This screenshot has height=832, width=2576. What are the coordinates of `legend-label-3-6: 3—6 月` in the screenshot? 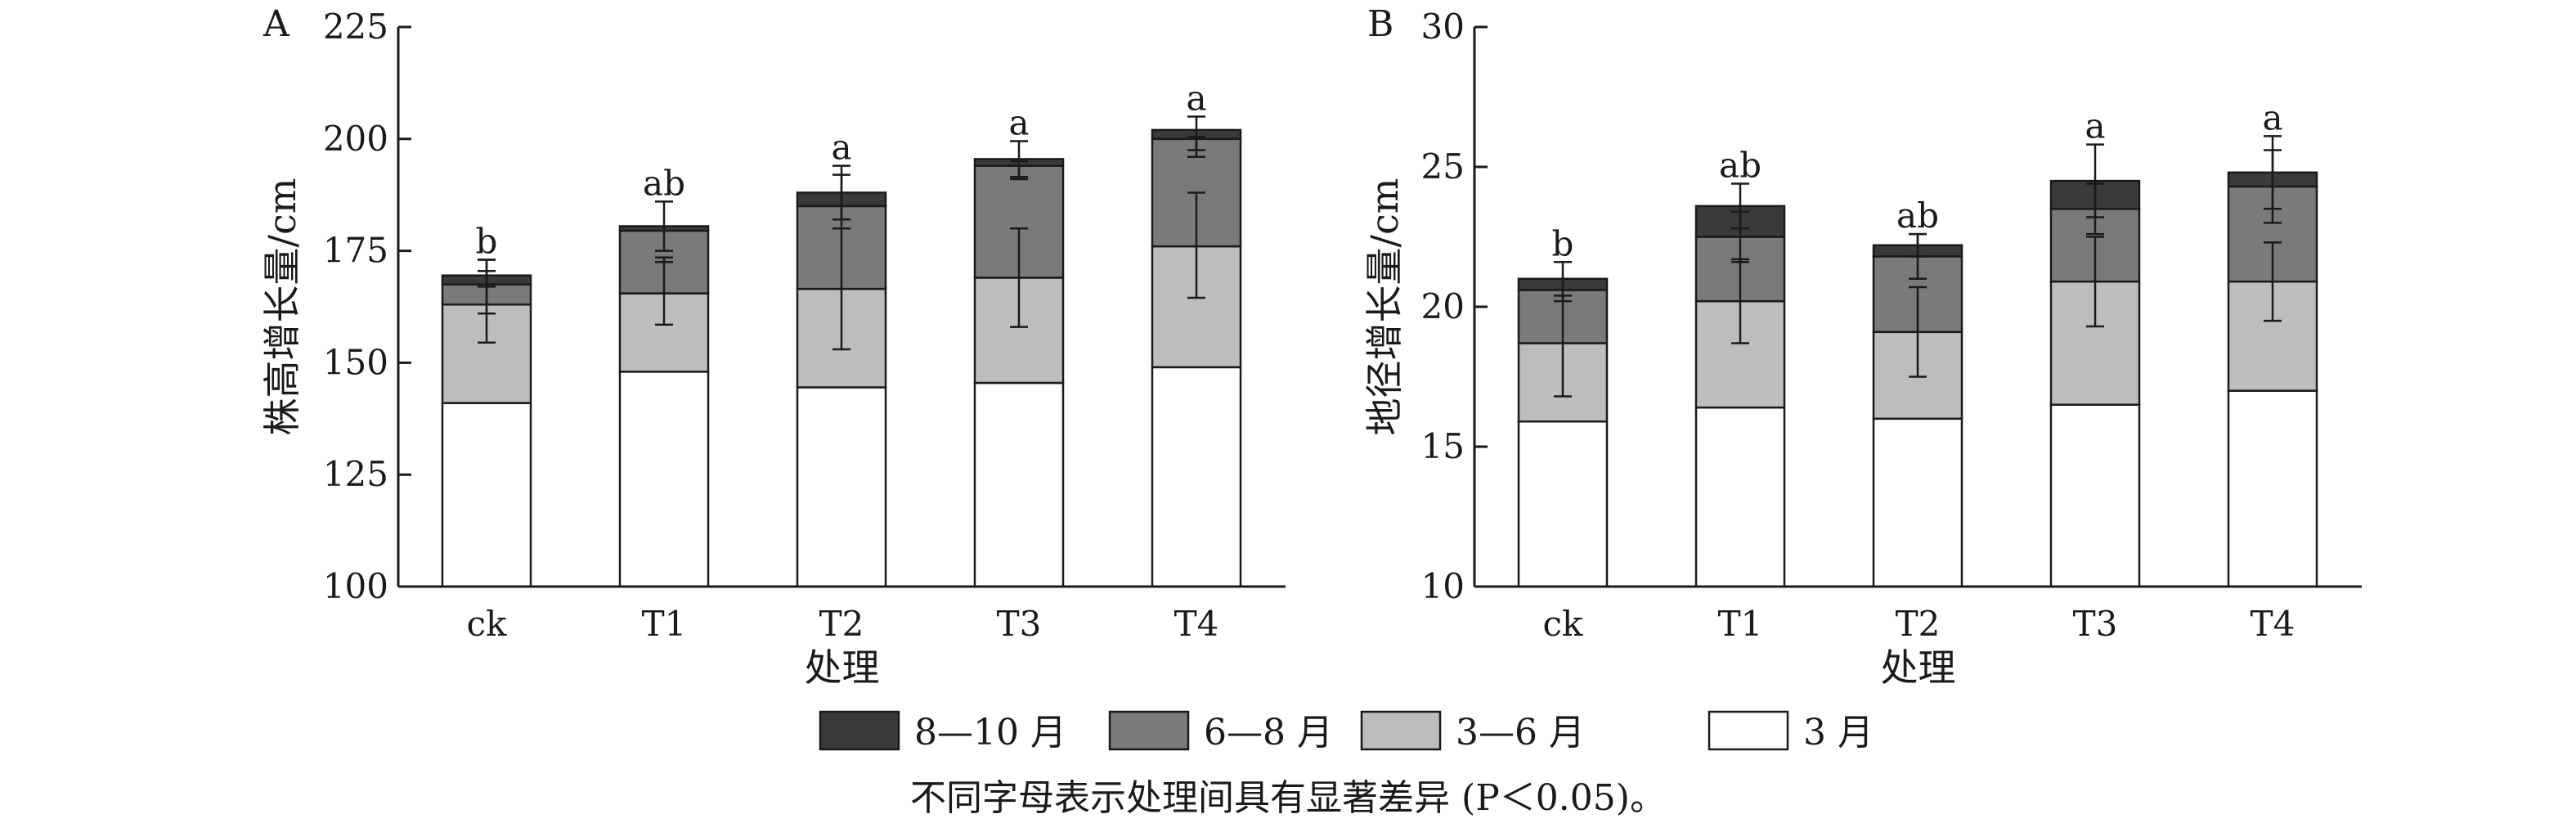 It's located at (1520, 732).